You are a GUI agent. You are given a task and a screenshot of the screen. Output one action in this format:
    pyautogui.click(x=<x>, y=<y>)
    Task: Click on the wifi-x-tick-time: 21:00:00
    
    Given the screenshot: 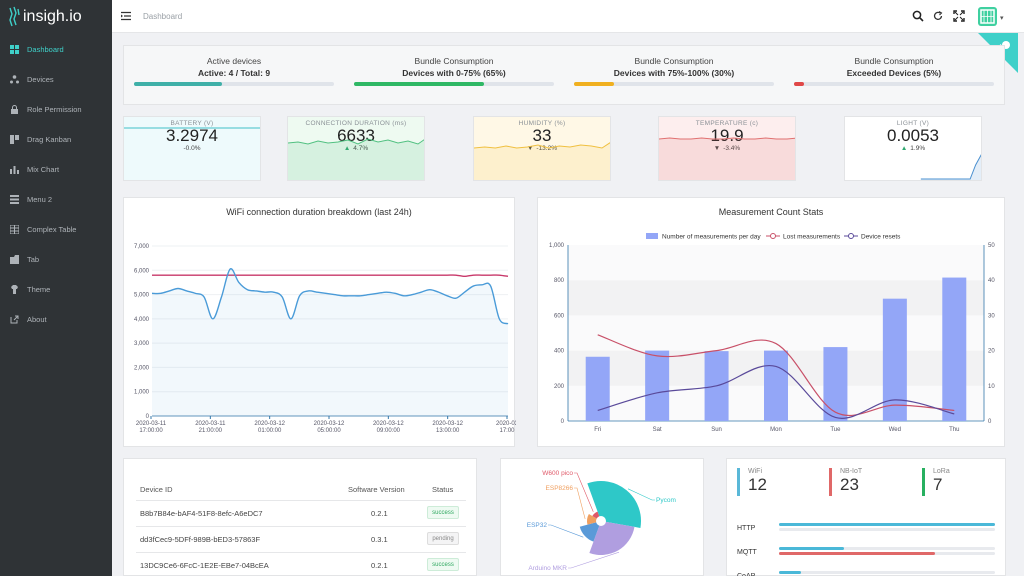 What is the action you would take?
    pyautogui.click(x=211, y=431)
    